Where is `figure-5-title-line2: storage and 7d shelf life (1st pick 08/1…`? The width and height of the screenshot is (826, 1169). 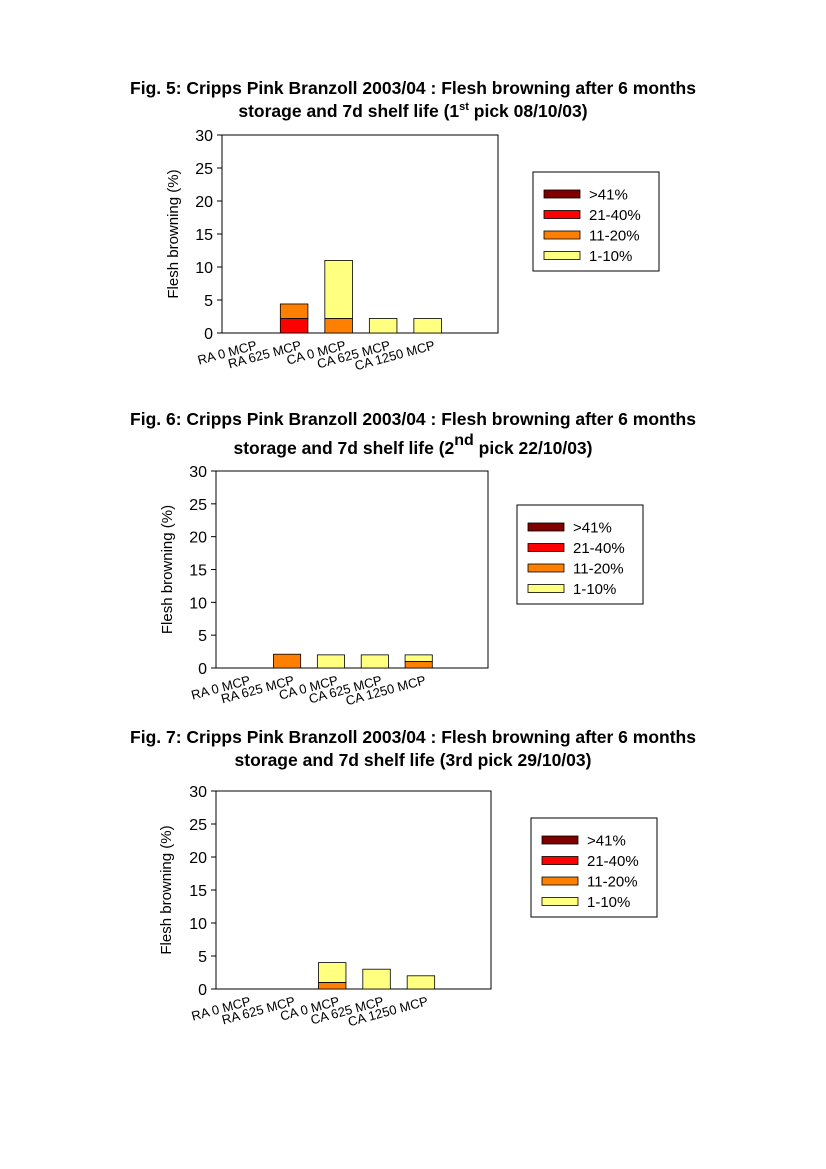
figure-5-title-line2: storage and 7d shelf life (1st pick 08/1… is located at coordinates (413, 111).